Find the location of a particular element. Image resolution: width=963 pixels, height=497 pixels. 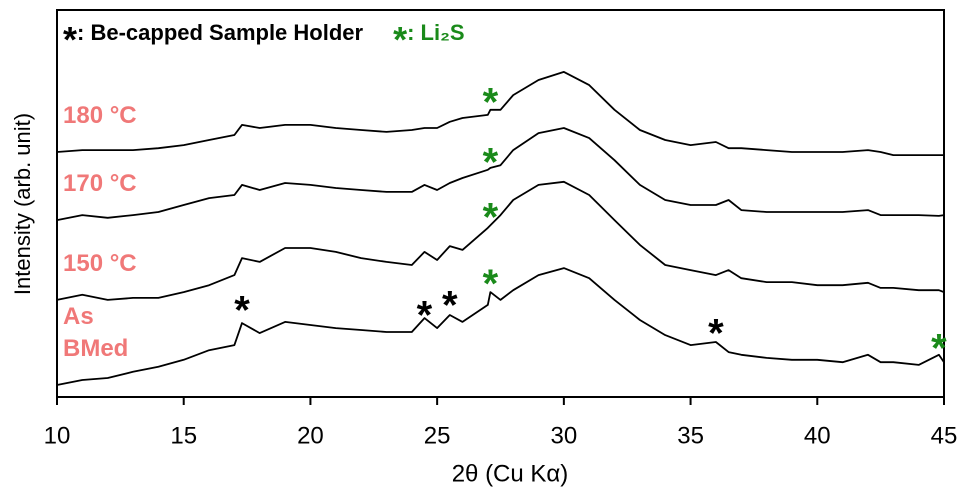

x-tick-label: 10 is located at coordinates (57, 435).